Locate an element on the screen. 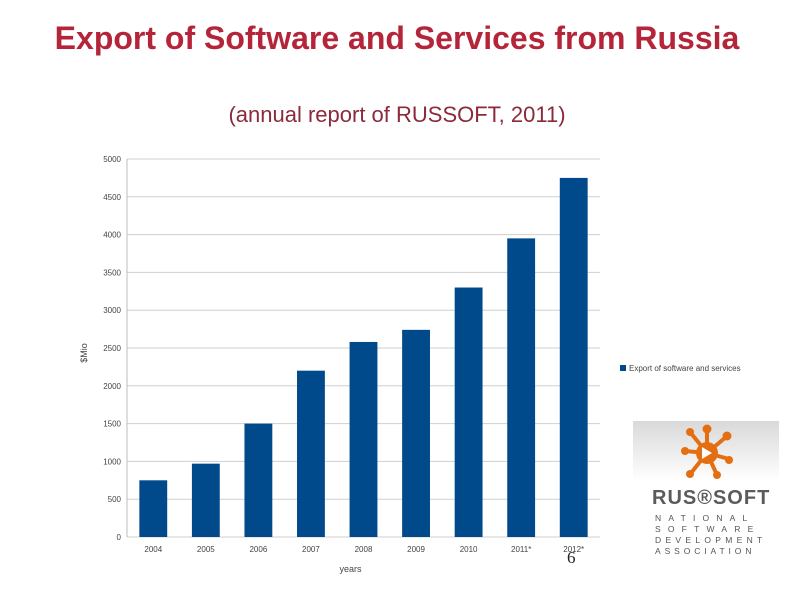 The height and width of the screenshot is (595, 794). x-tick-label: 2006 is located at coordinates (258, 549).